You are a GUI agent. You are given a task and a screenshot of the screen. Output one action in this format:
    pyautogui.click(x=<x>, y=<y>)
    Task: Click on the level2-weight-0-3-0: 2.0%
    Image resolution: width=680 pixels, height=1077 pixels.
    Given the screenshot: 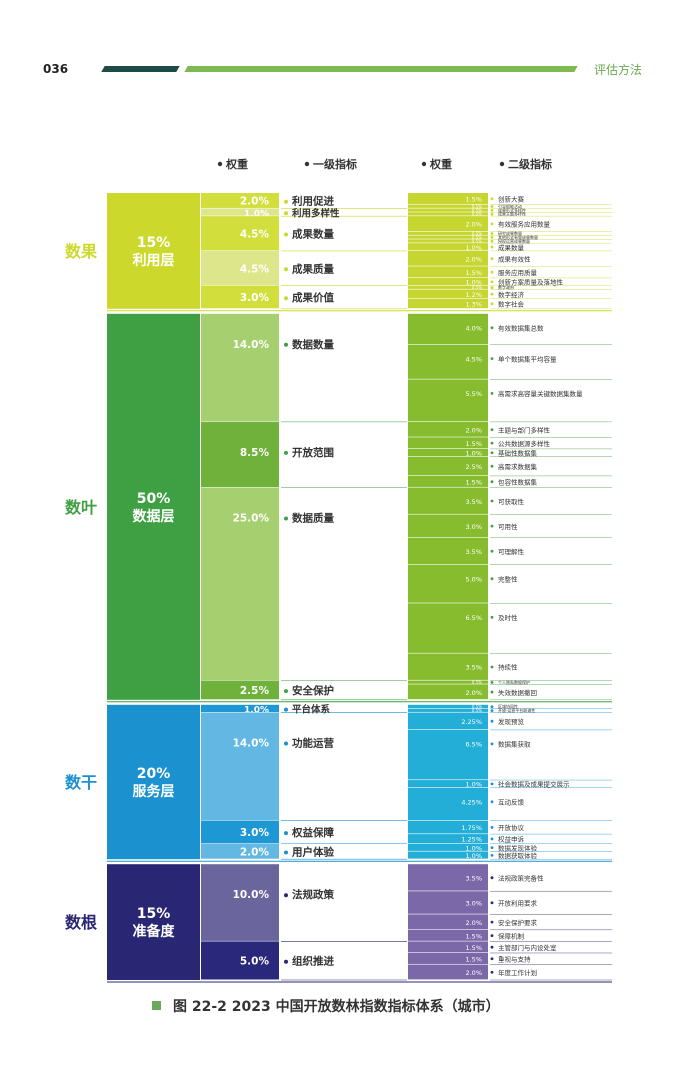 What is the action you would take?
    pyautogui.click(x=473, y=259)
    